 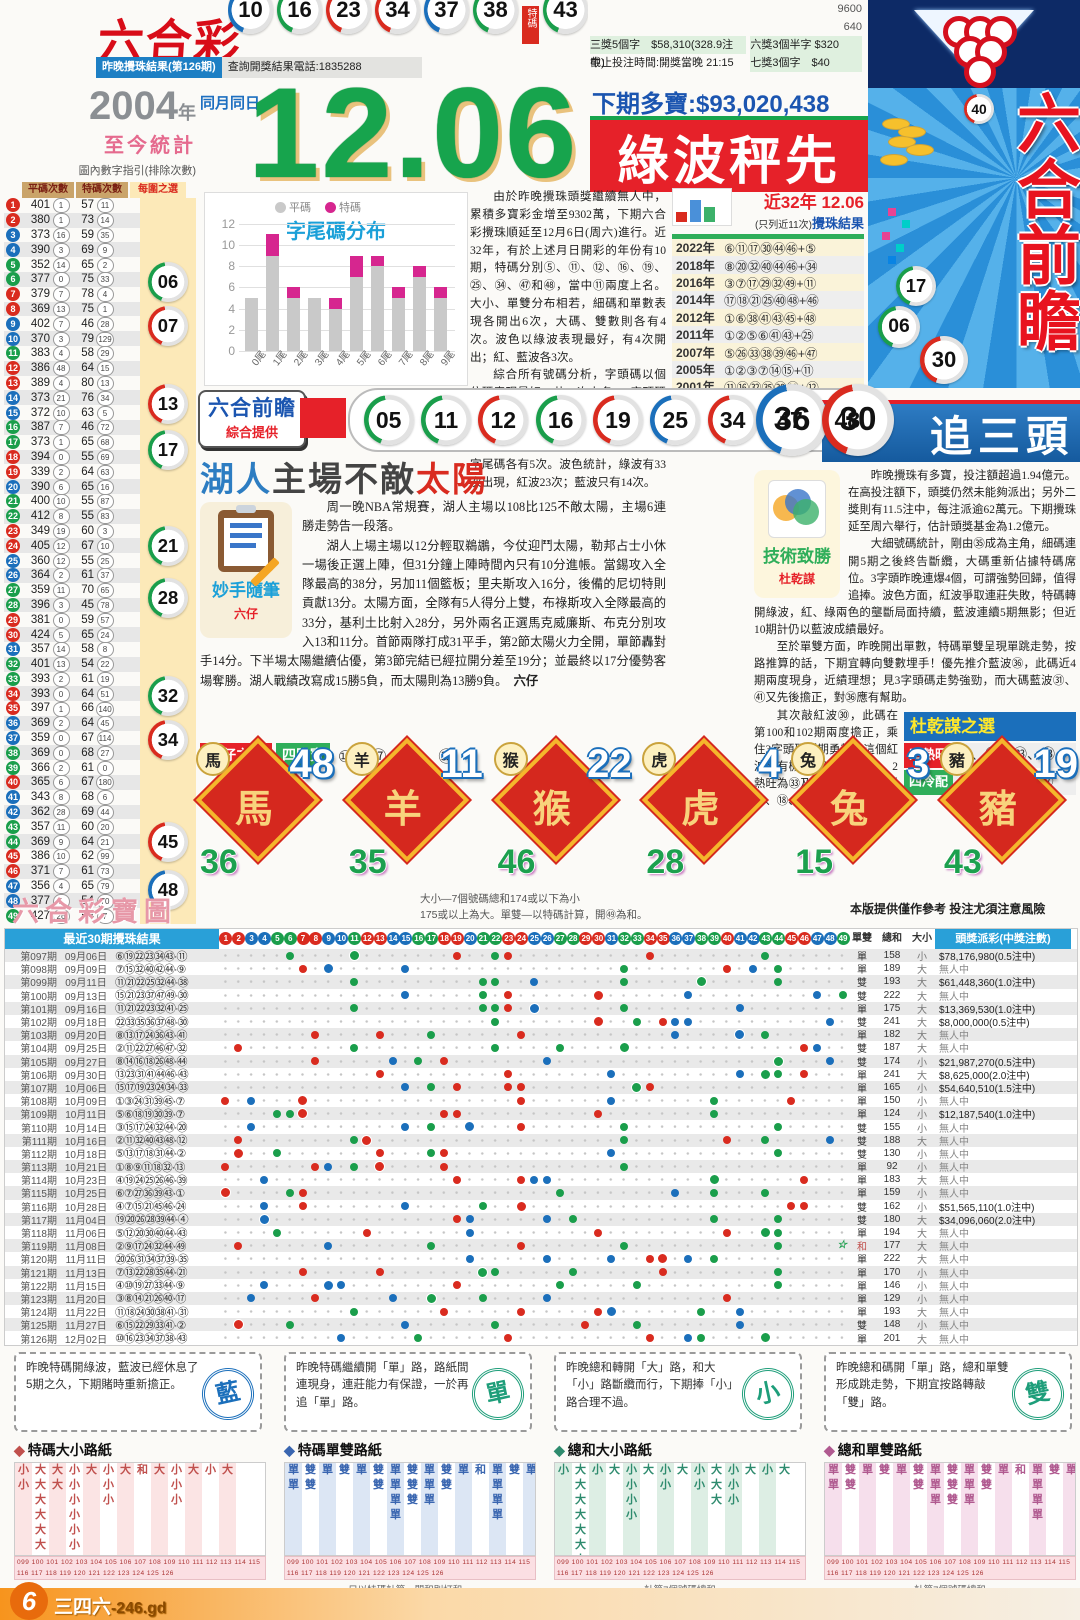 I want to click on table-row: 27 359 11 70 65, so click(x=72, y=591).